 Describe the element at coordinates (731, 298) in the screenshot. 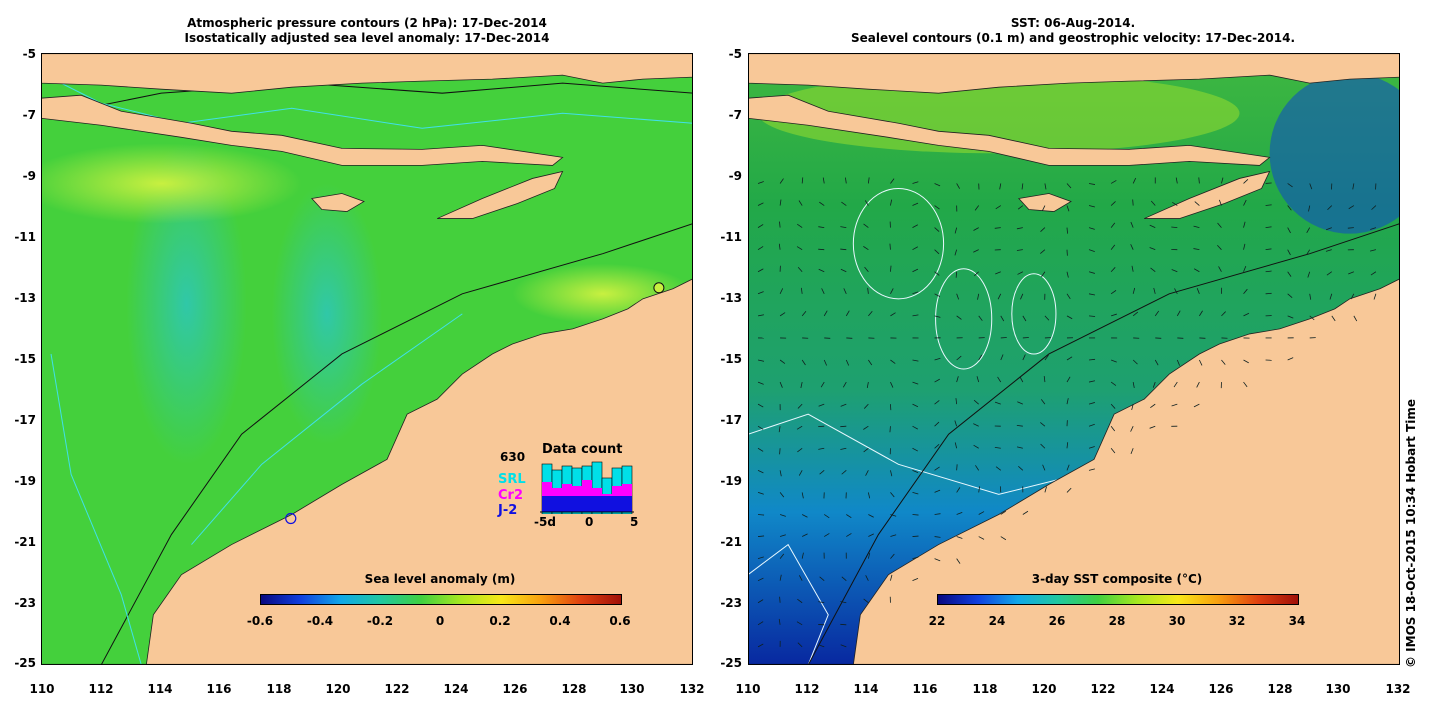

I see `right-lat-tick: -13` at that location.